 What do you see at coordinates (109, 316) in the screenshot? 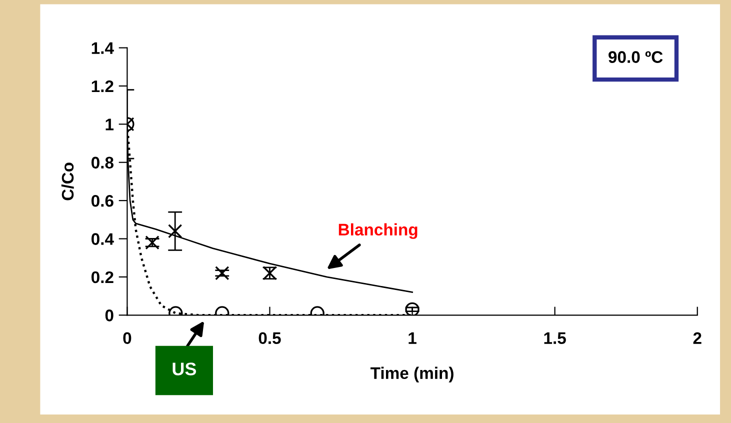
I see `y-tick-label: 0` at bounding box center [109, 316].